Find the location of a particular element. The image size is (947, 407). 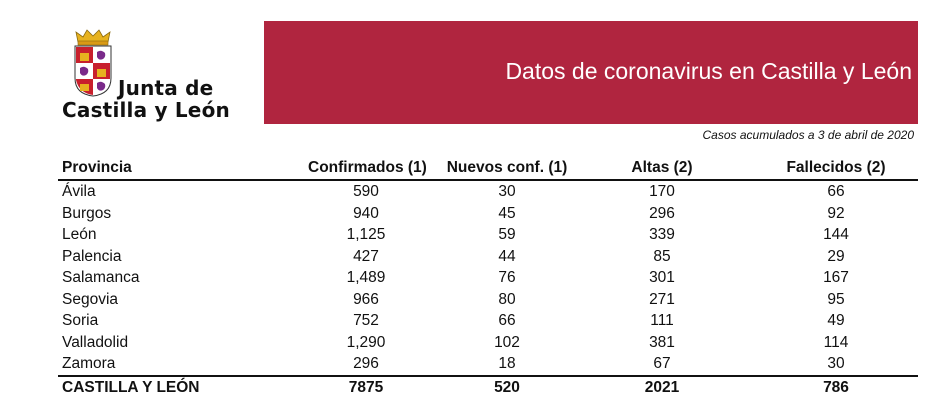

cell-fallecidos: 114 is located at coordinates (836, 342).